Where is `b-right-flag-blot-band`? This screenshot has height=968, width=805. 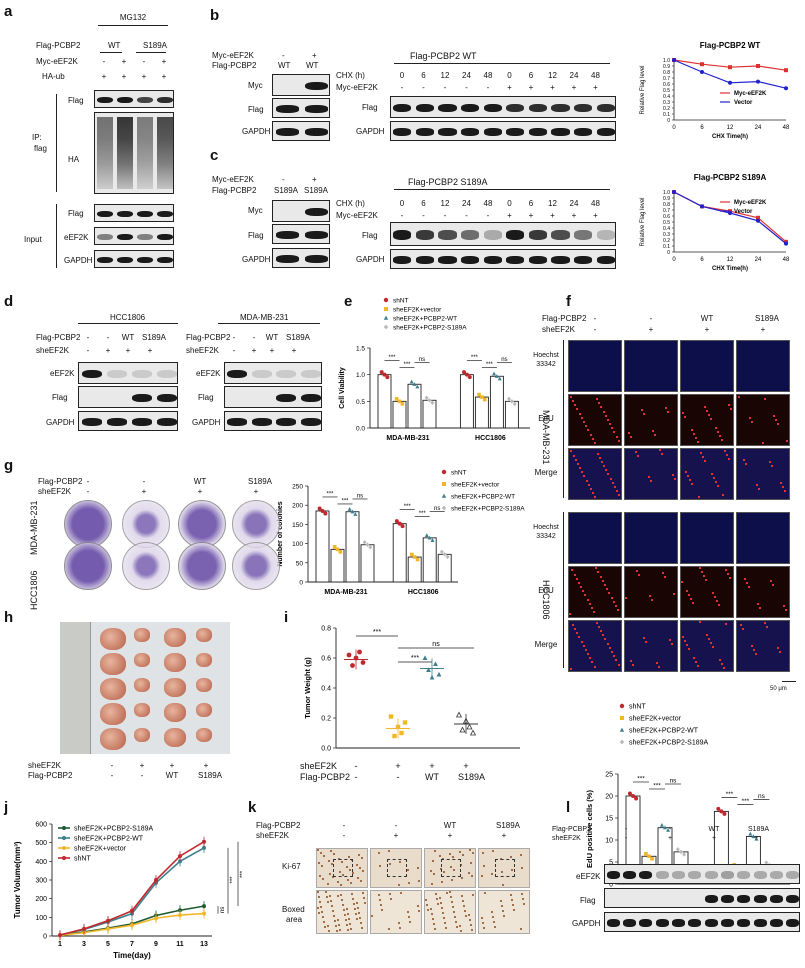 b-right-flag-blot-band is located at coordinates (402, 108).